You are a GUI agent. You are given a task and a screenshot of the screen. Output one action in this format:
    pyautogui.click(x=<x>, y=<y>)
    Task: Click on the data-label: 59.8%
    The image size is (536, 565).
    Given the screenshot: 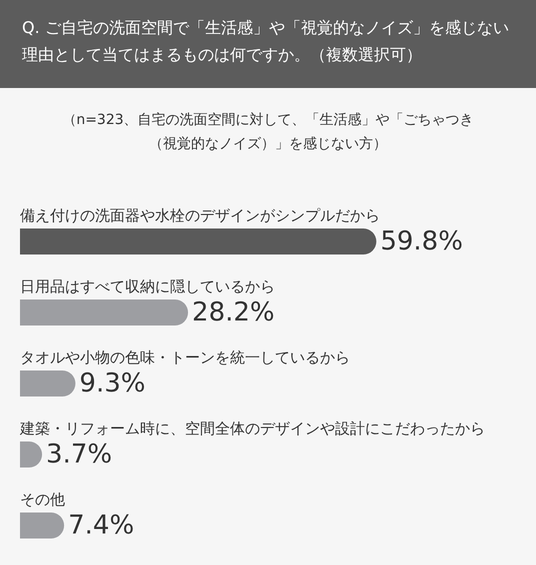 What is the action you would take?
    pyautogui.click(x=421, y=241)
    